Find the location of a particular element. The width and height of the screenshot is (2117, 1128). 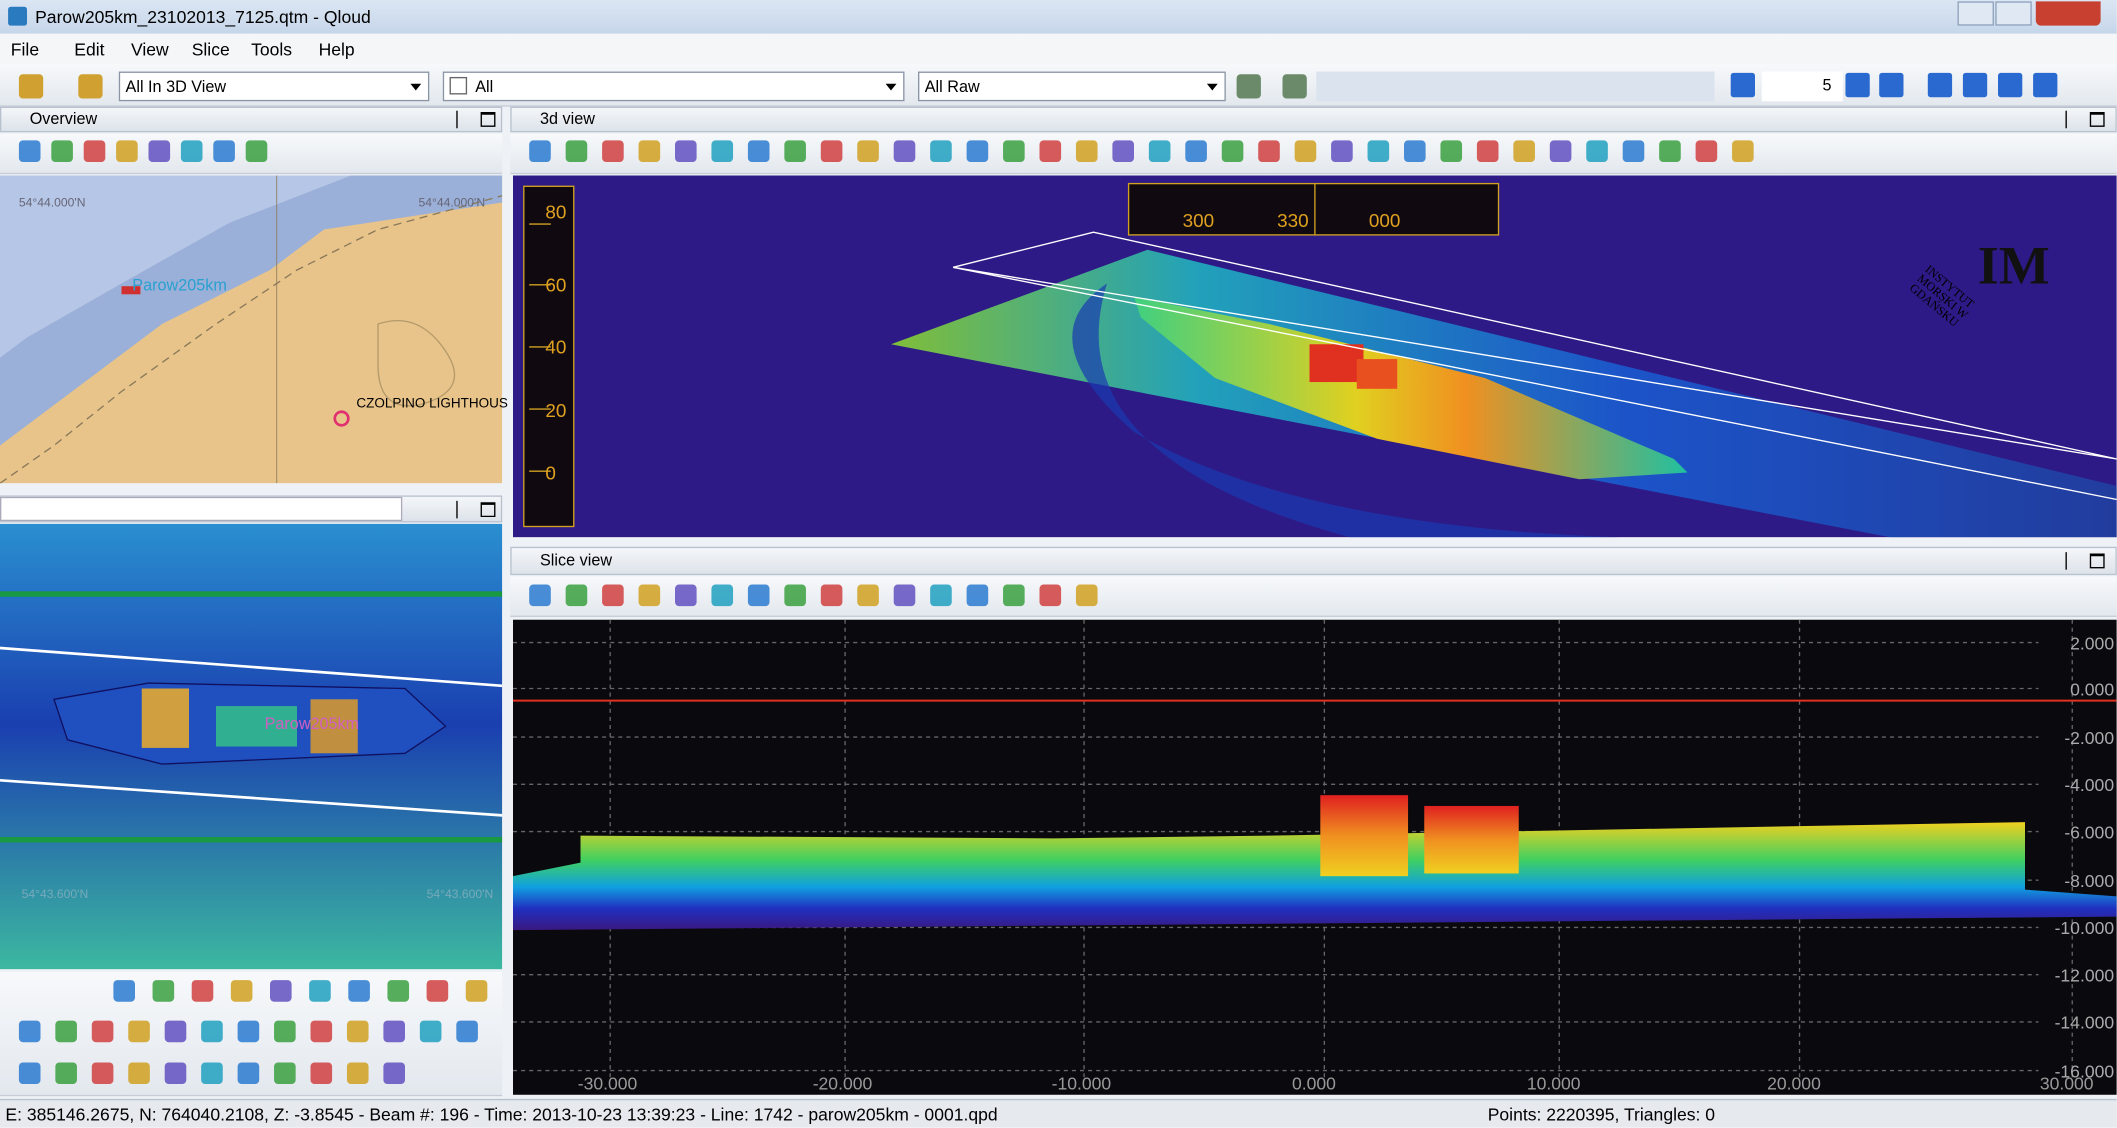

menu-item: File is located at coordinates (25, 49).